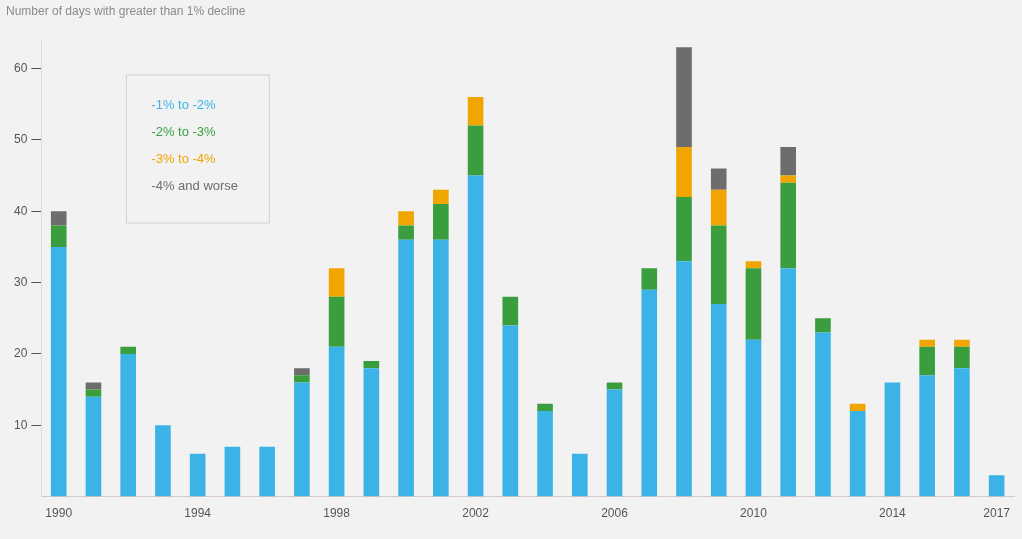  I want to click on y-tick-label: 50, so click(20, 139).